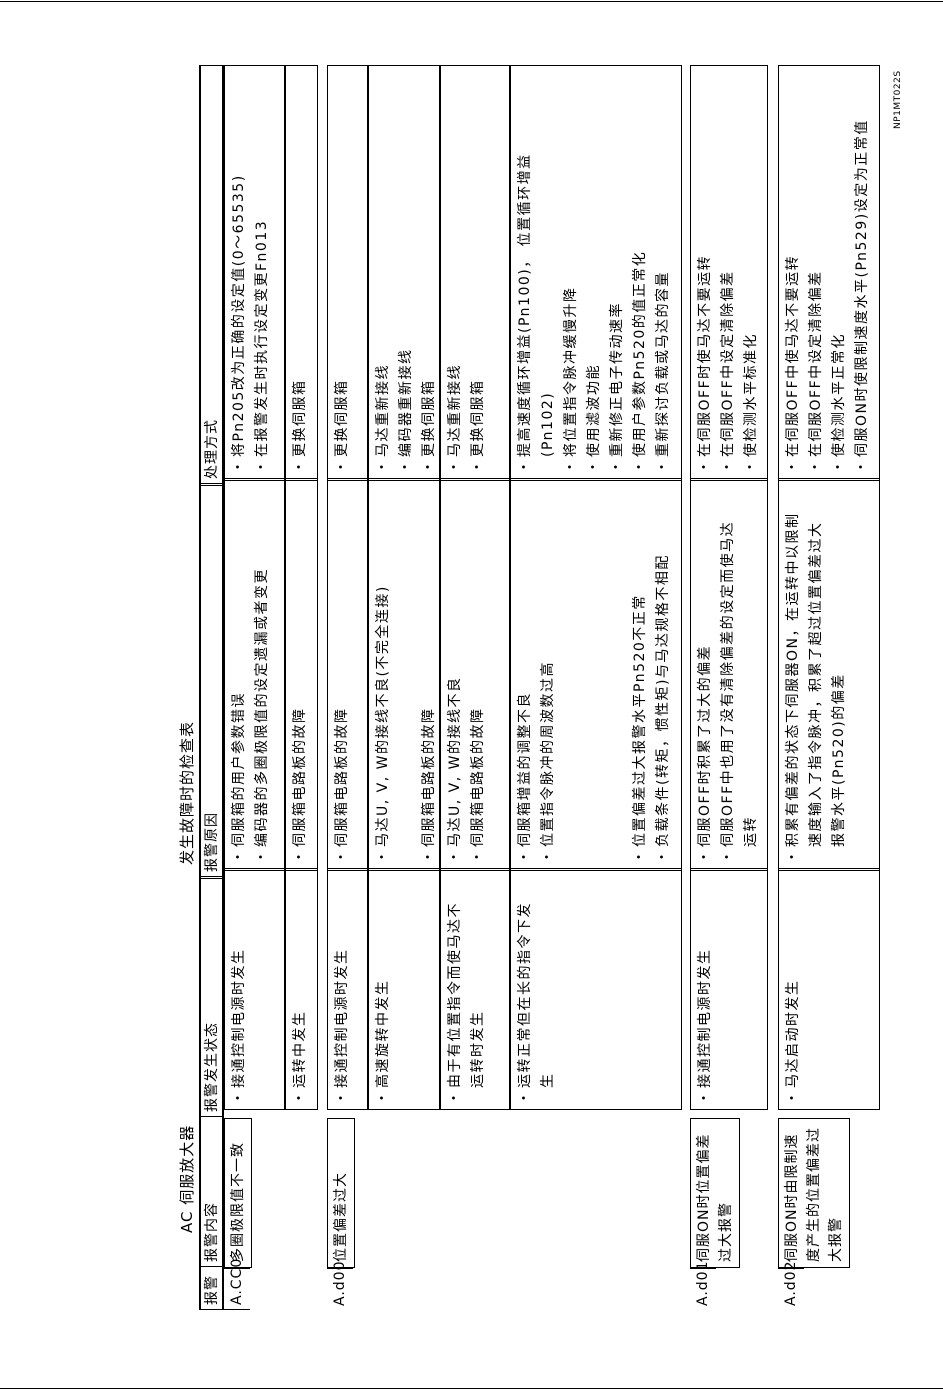 This screenshot has height=1391, width=943. What do you see at coordinates (467, 1002) in the screenshot?
I see `status-item: 由于有位置指令而使马达不运转时发生` at bounding box center [467, 1002].